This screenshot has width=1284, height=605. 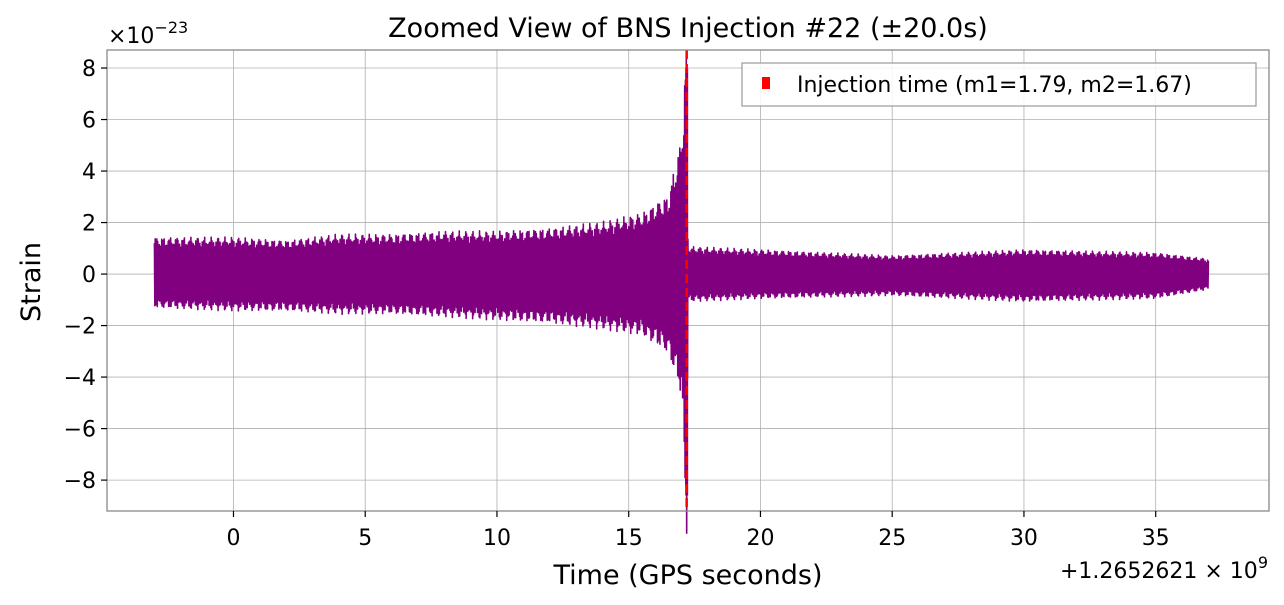 I want to click on y-tick-label: 8, so click(x=89, y=69).